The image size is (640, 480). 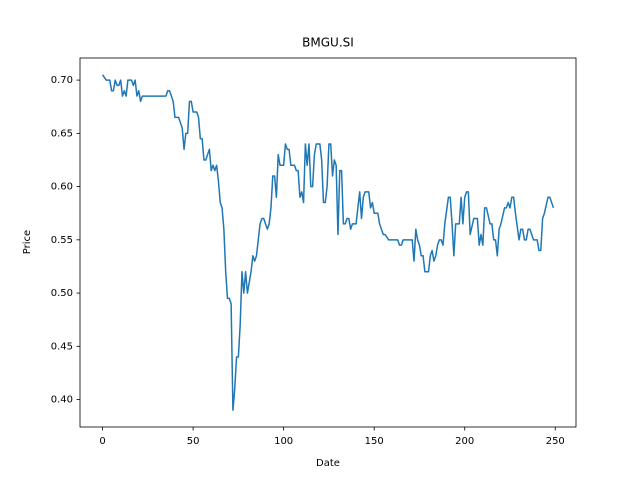 I want to click on y-tick-label: 0.50, so click(x=62, y=293).